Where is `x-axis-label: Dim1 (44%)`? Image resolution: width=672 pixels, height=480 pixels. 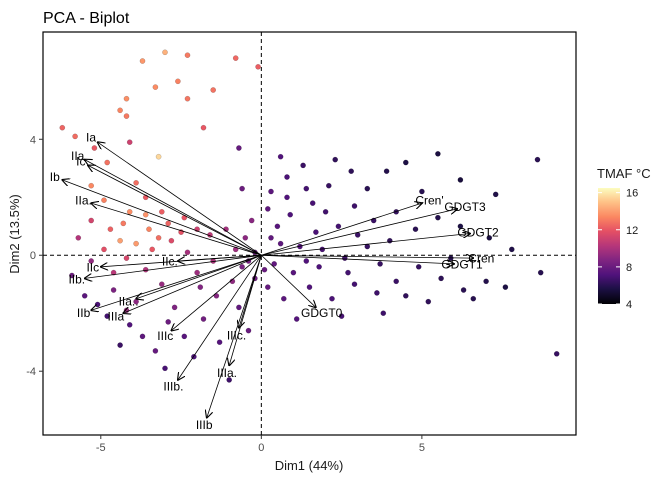
x-axis-label: Dim1 (44%) is located at coordinates (309, 465).